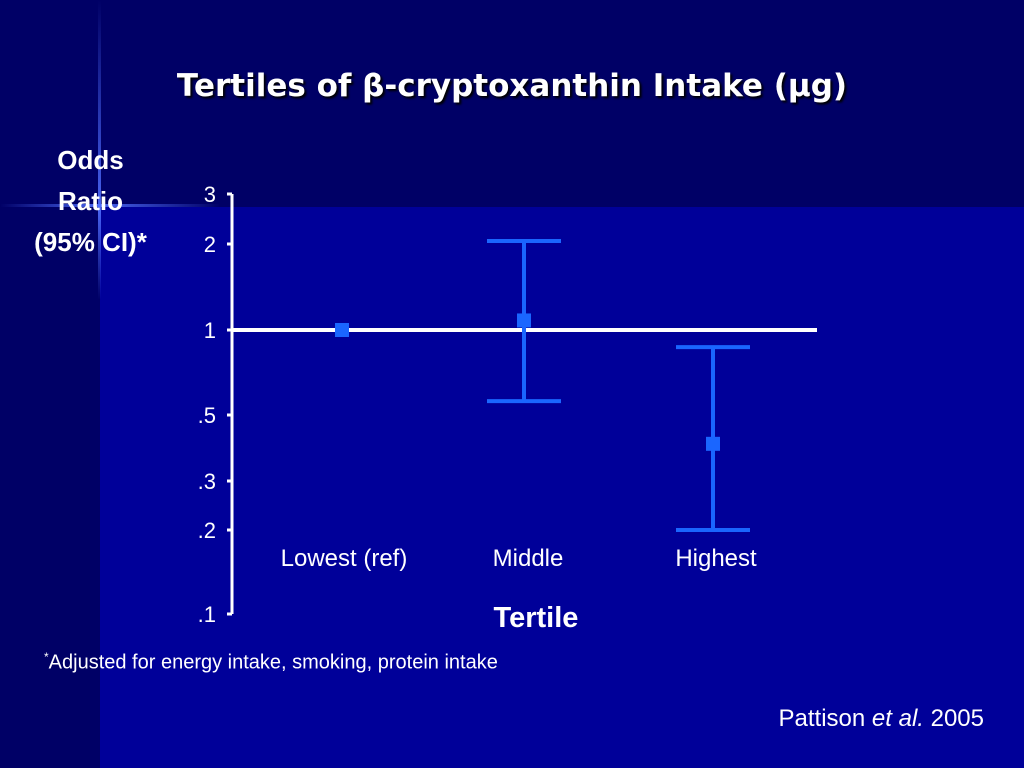 The height and width of the screenshot is (768, 1024). What do you see at coordinates (210, 330) in the screenshot?
I see `y-tick-label-2: 1` at bounding box center [210, 330].